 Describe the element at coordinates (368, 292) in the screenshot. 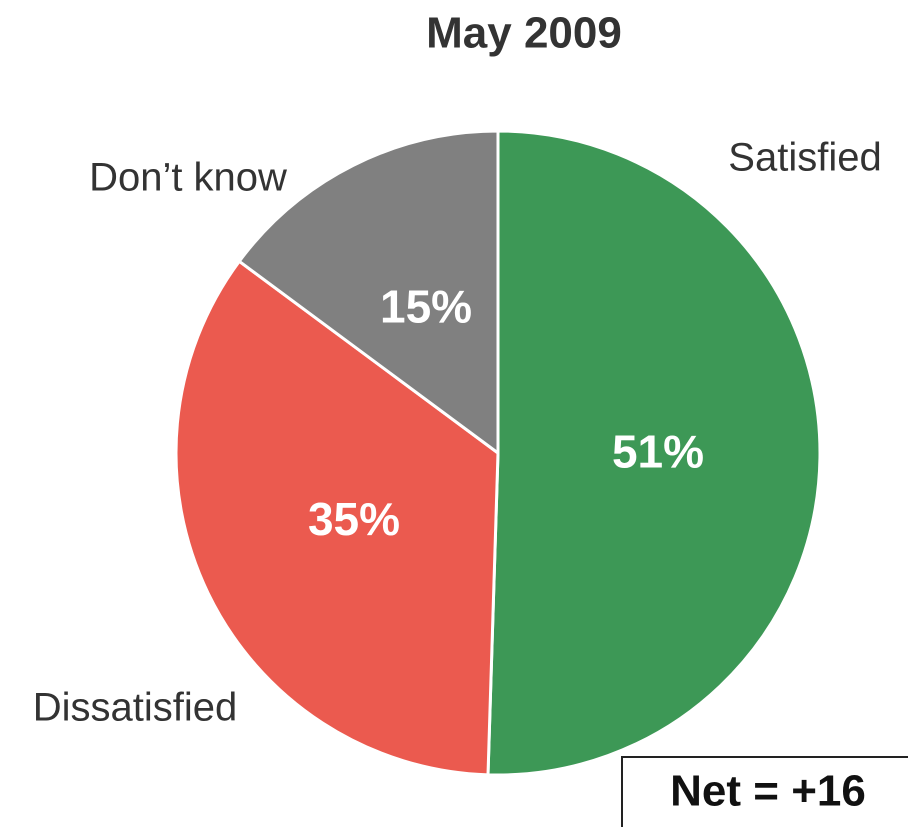

I see `pie-slice` at that location.